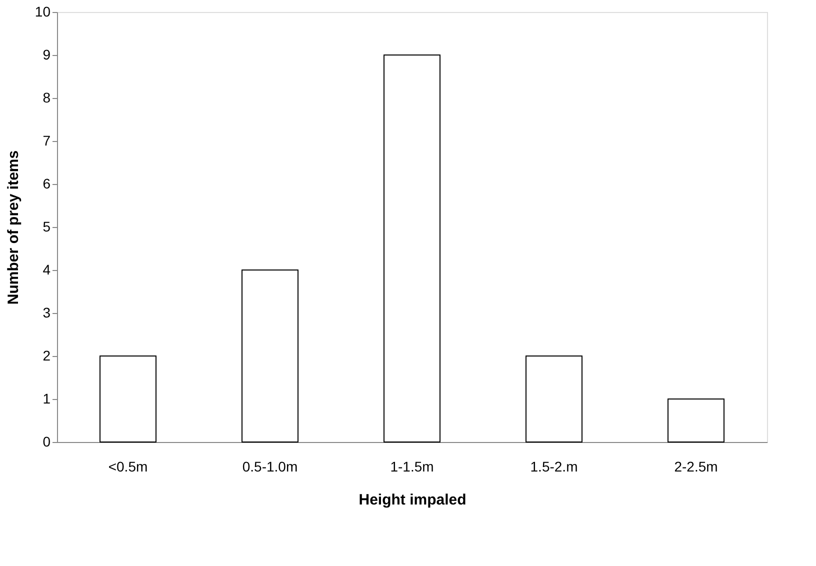 The width and height of the screenshot is (816, 566). Describe the element at coordinates (13, 227) in the screenshot. I see `y-axis-title: Number of prey items` at that location.